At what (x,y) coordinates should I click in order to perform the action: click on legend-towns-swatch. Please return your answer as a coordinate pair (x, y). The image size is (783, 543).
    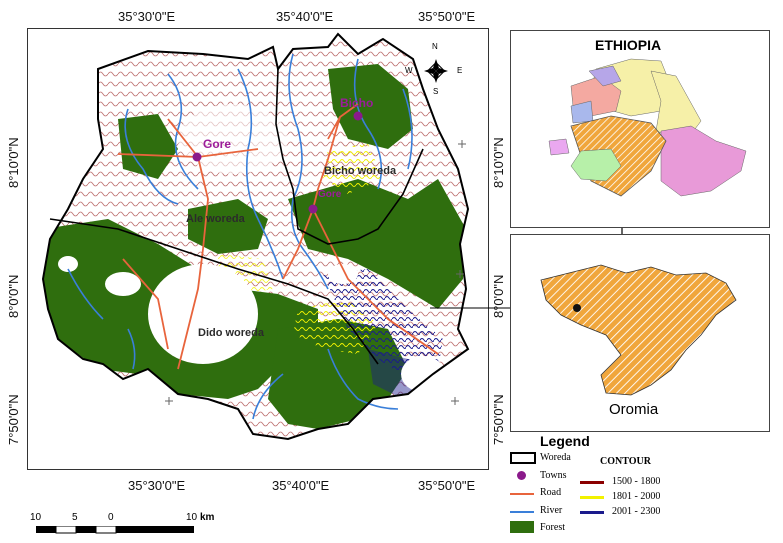
    Looking at the image, I should click on (521, 475).